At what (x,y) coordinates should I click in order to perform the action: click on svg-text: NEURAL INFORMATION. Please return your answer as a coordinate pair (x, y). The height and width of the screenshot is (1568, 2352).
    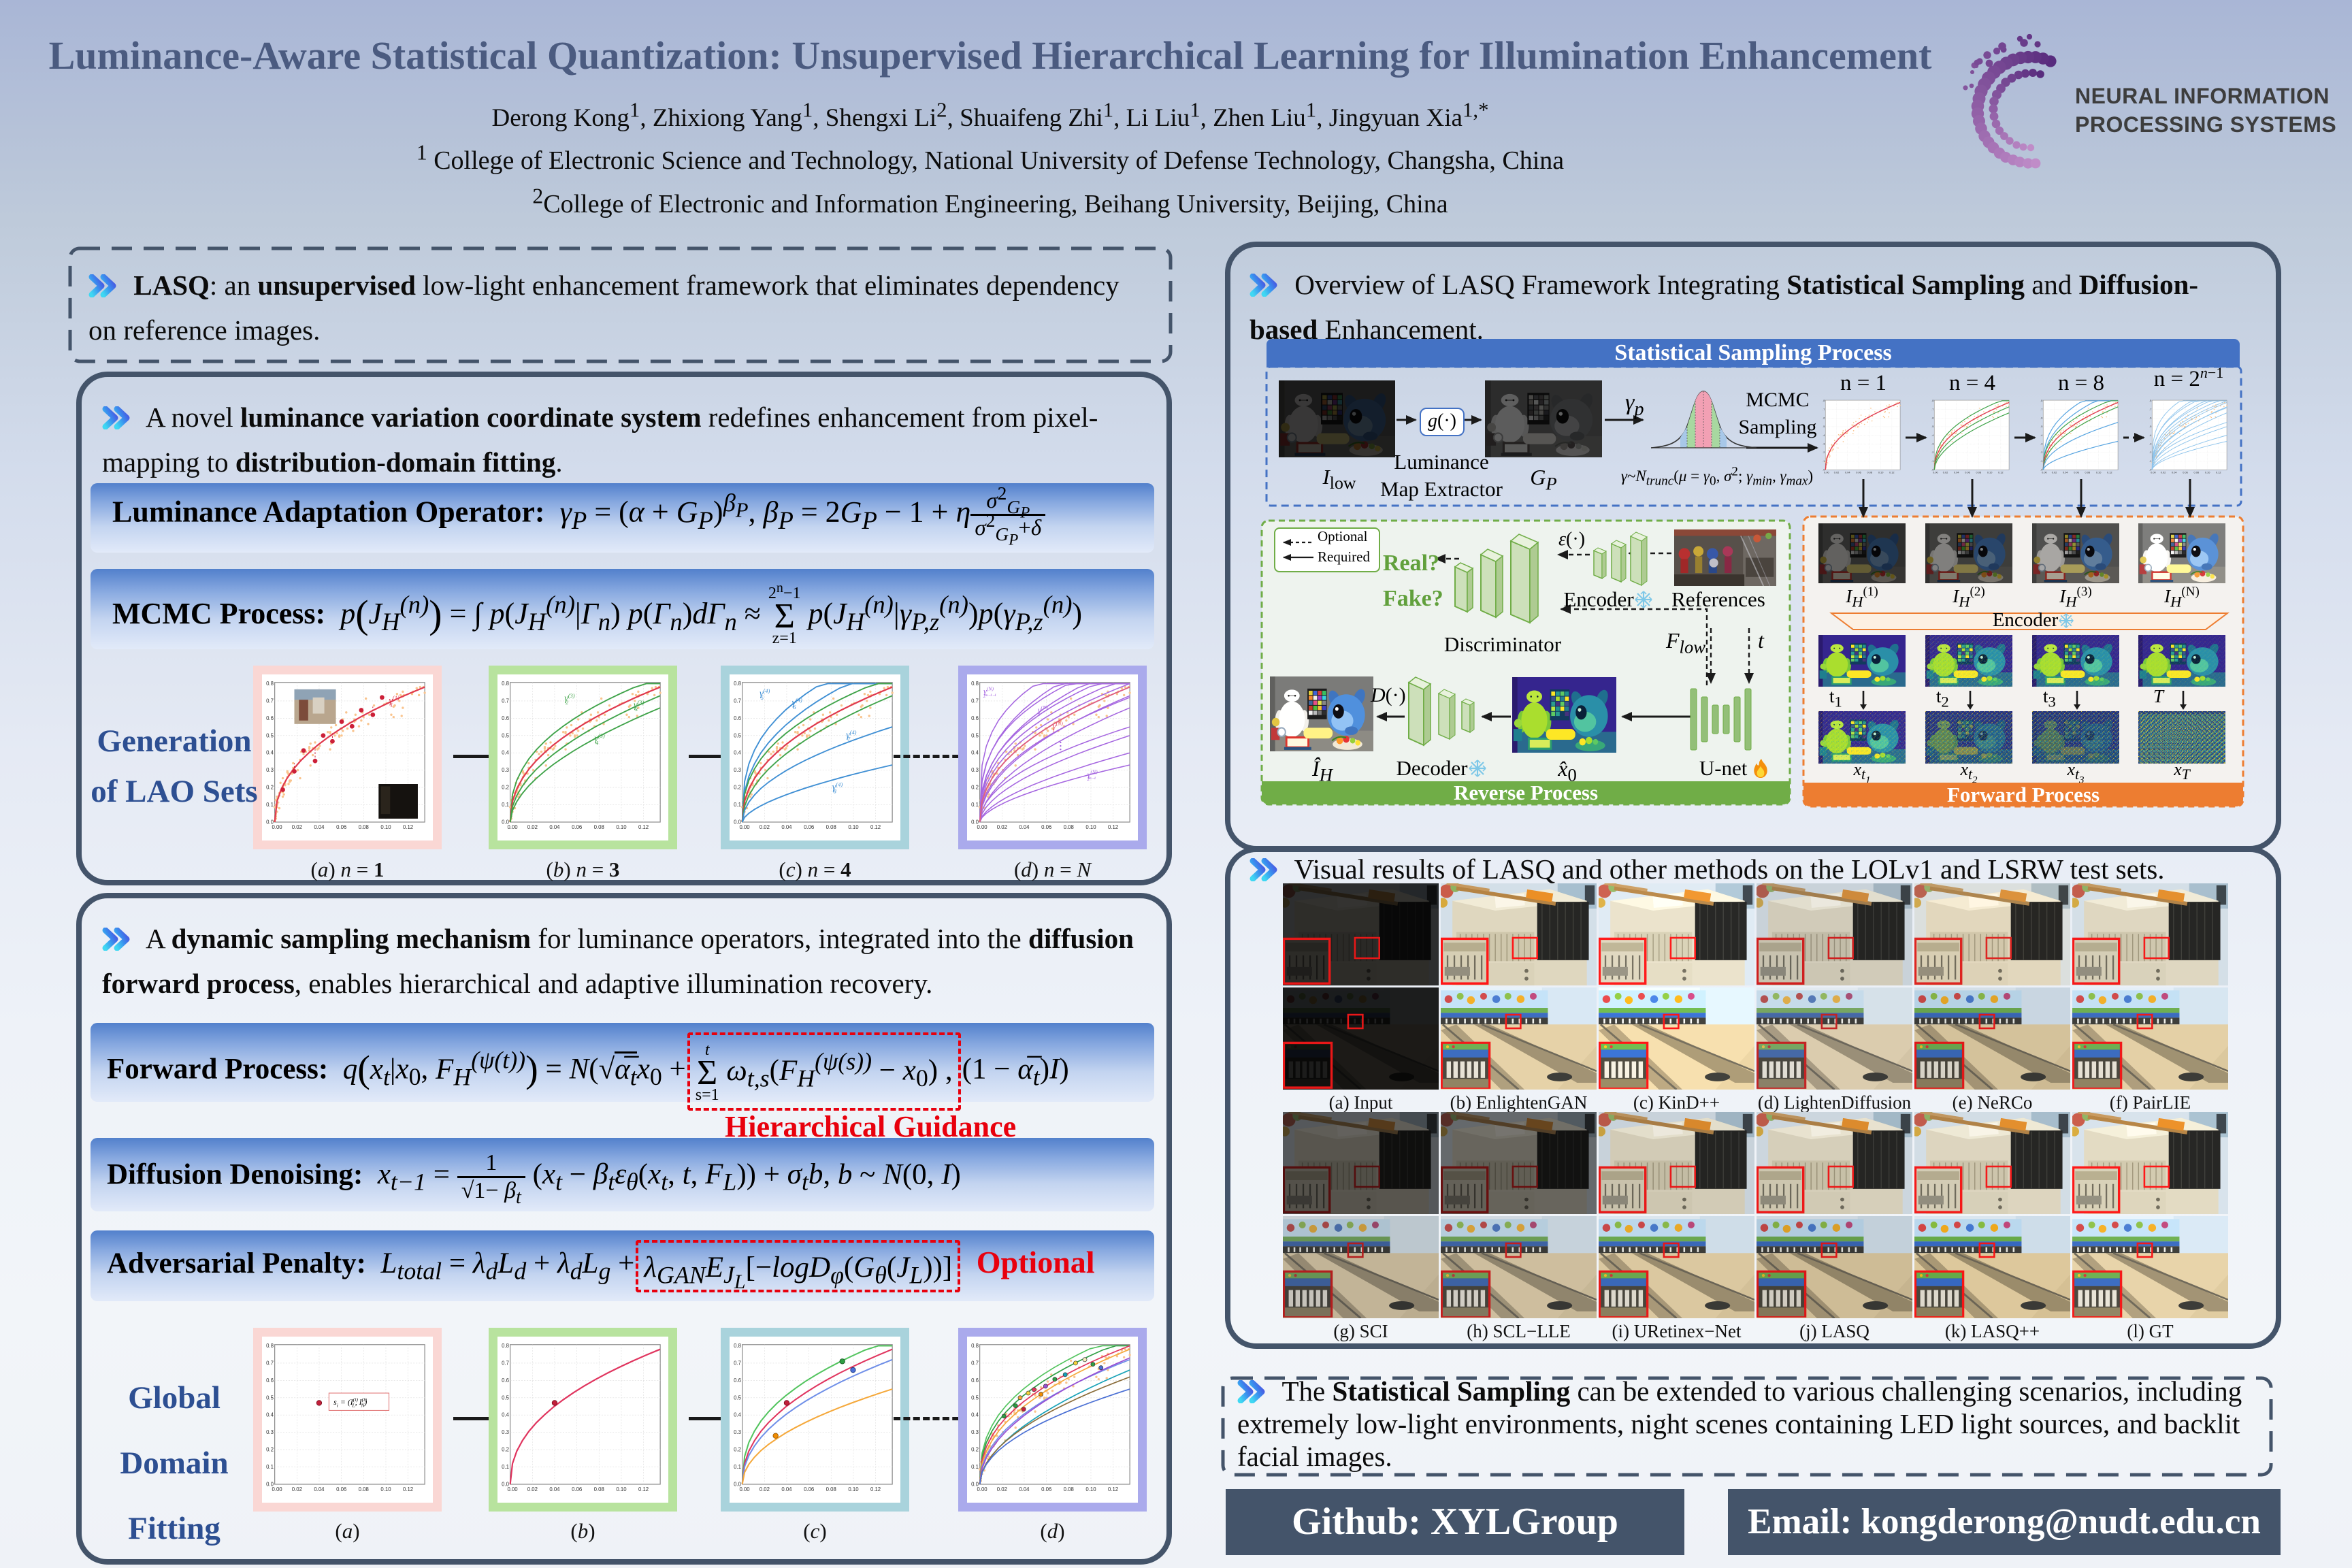
    Looking at the image, I should click on (2203, 96).